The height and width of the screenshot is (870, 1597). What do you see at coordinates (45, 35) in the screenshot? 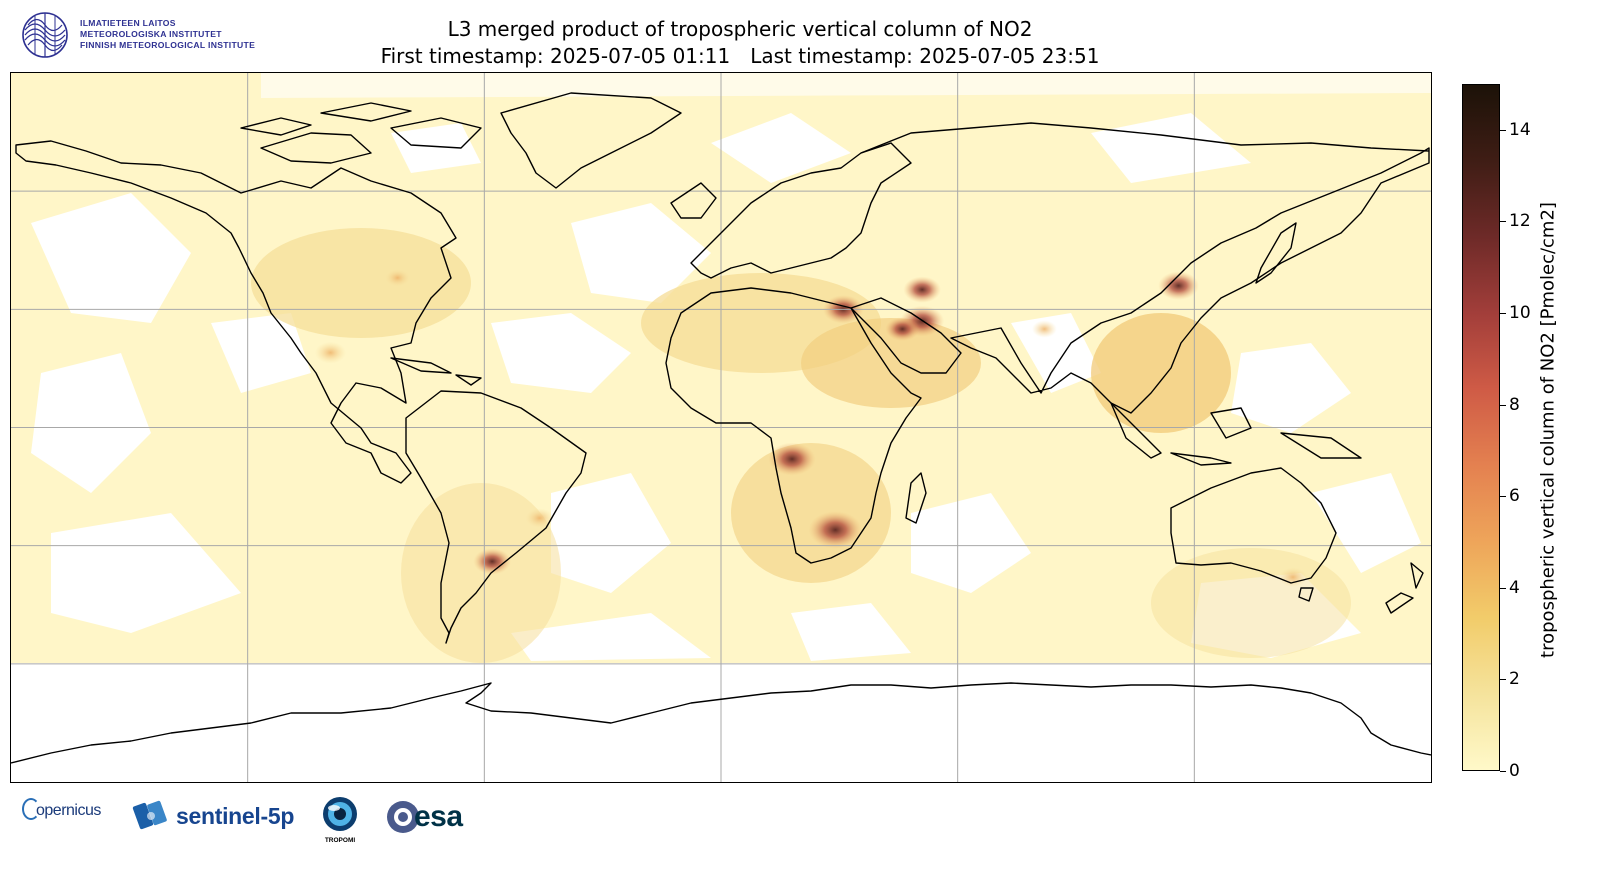
I see `fmi-emblem-icon` at bounding box center [45, 35].